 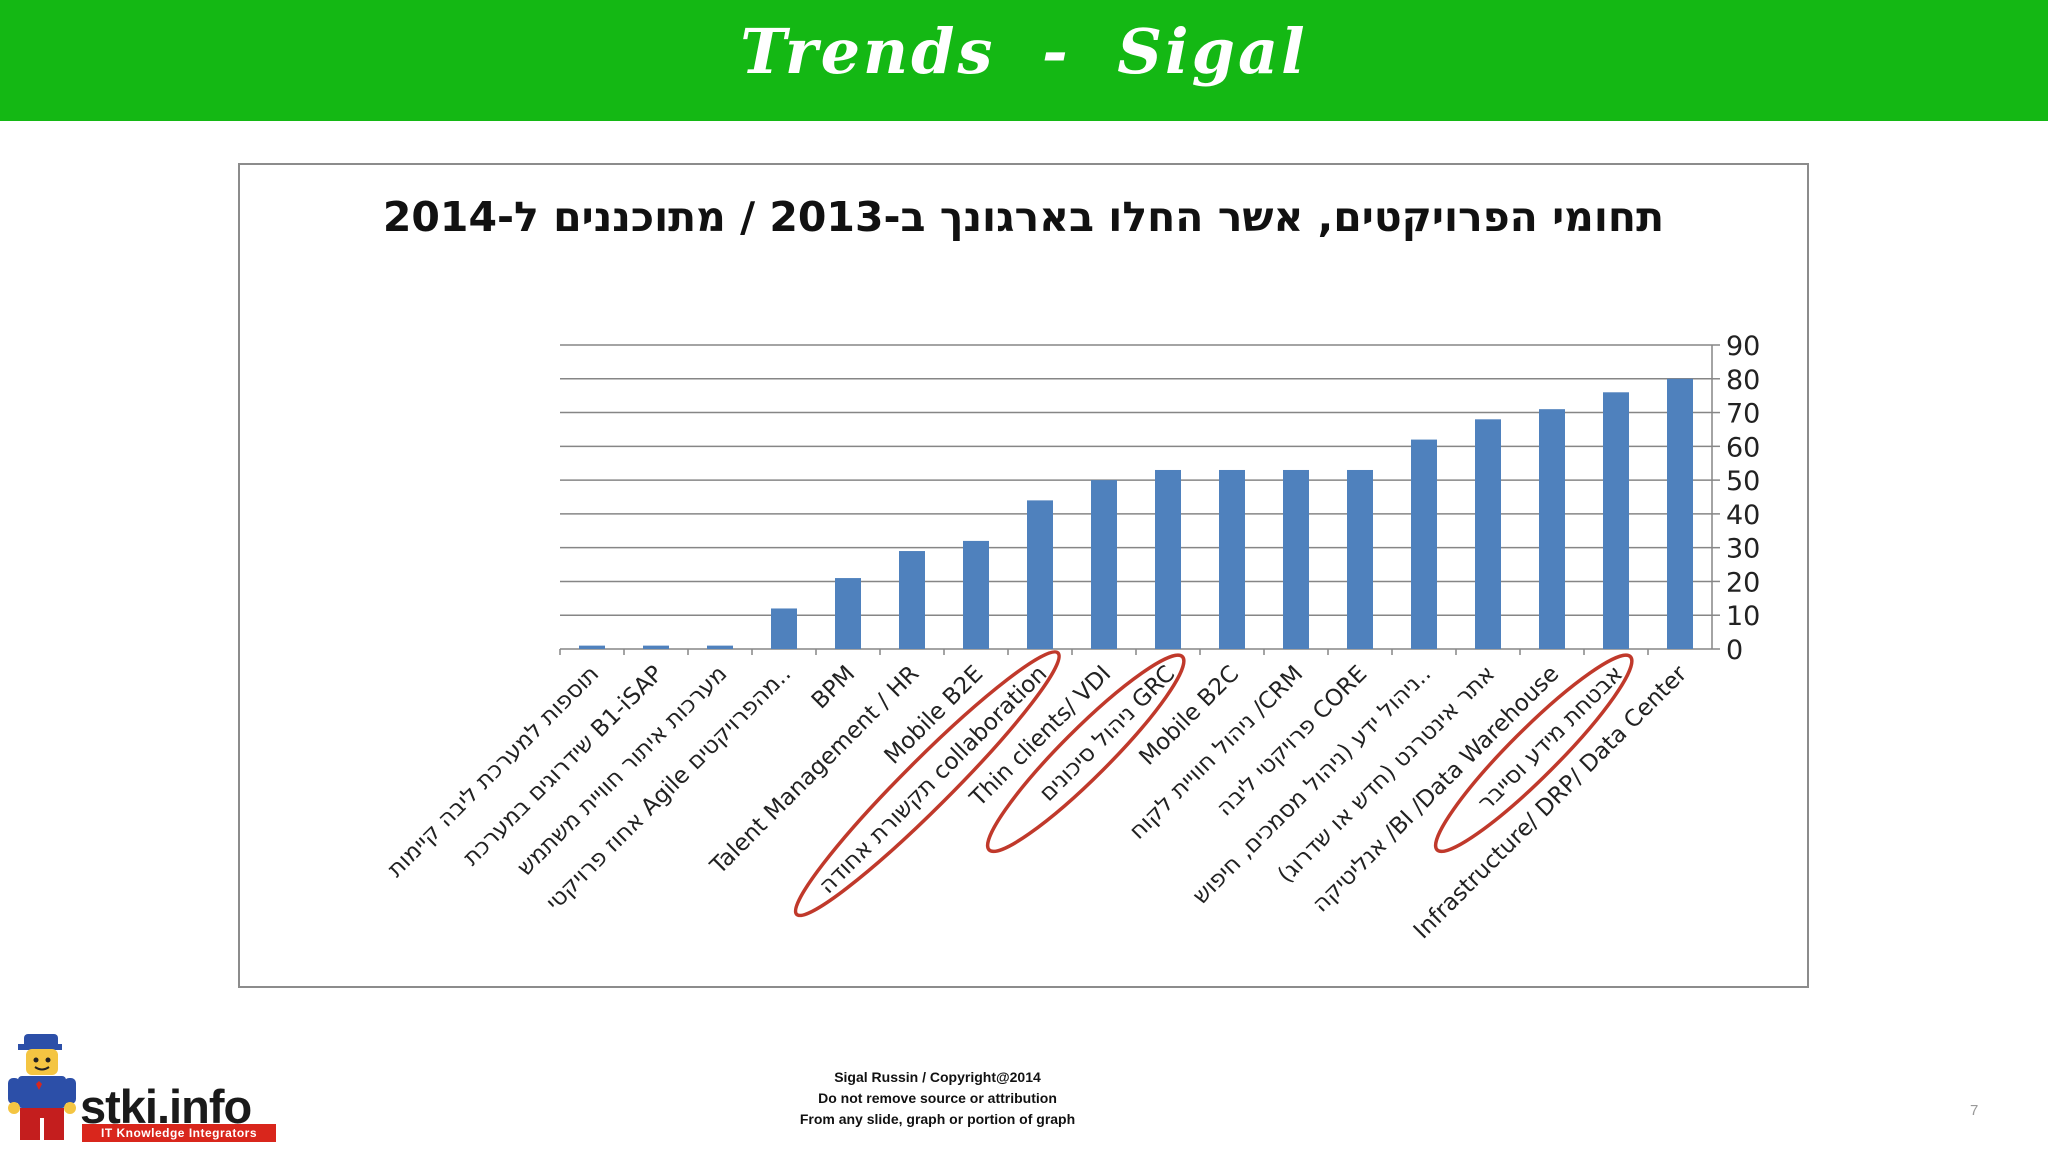 I want to click on y-tick-label: 50, so click(x=1743, y=481).